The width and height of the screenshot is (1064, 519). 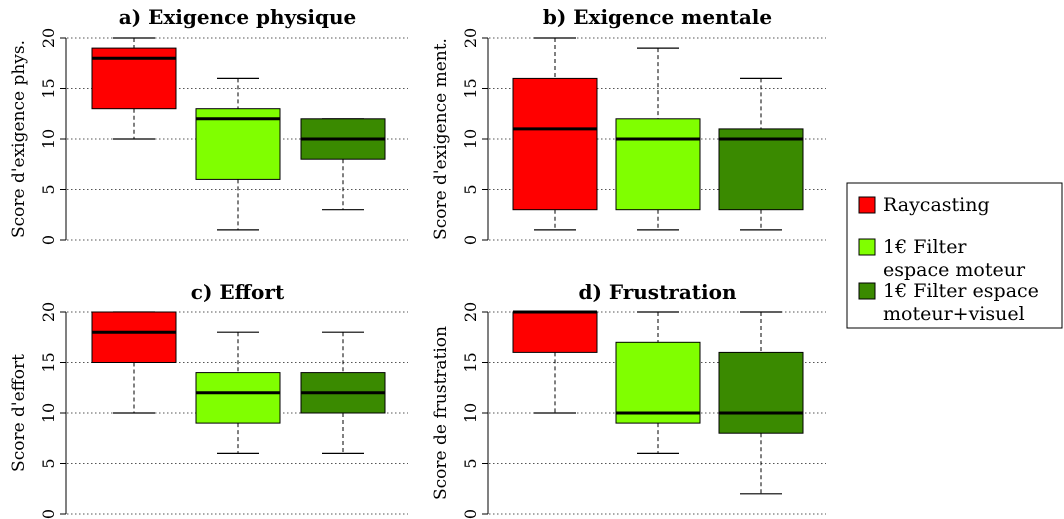 I want to click on y-axis-label: Score d'effort, so click(x=19, y=413).